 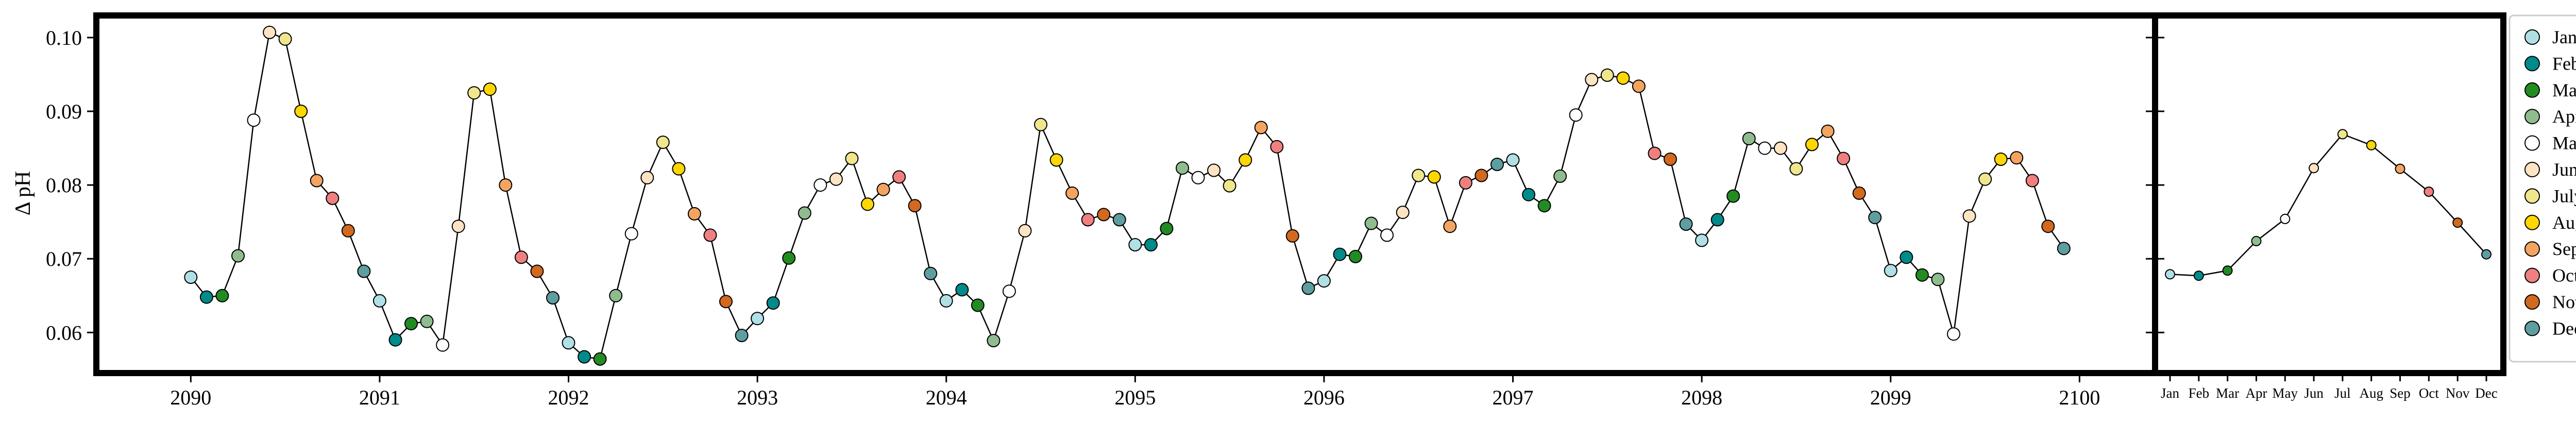 I want to click on climatology-series, so click(x=2328, y=205).